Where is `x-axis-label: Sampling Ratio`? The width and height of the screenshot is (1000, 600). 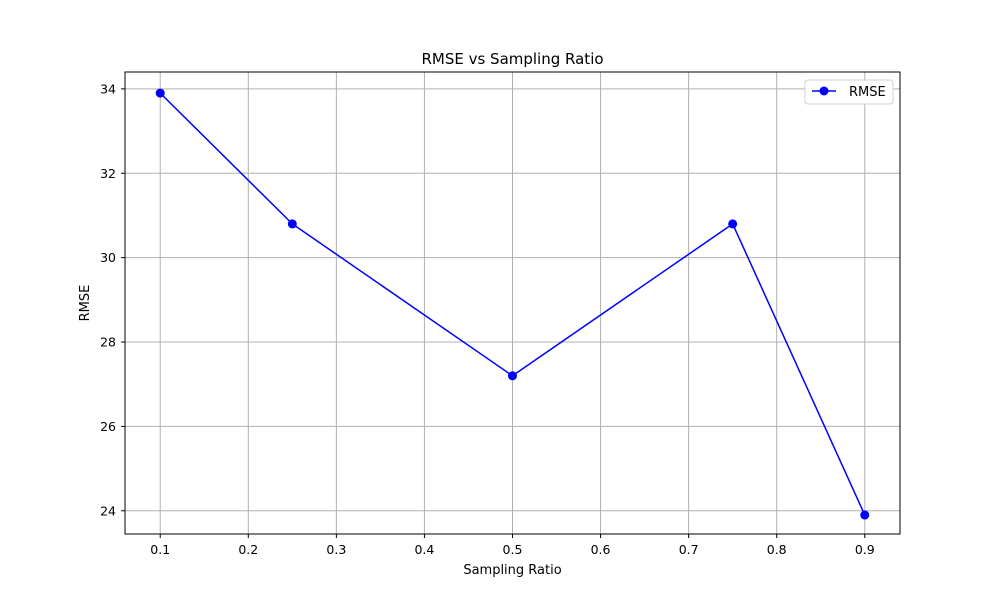 x-axis-label: Sampling Ratio is located at coordinates (512, 570).